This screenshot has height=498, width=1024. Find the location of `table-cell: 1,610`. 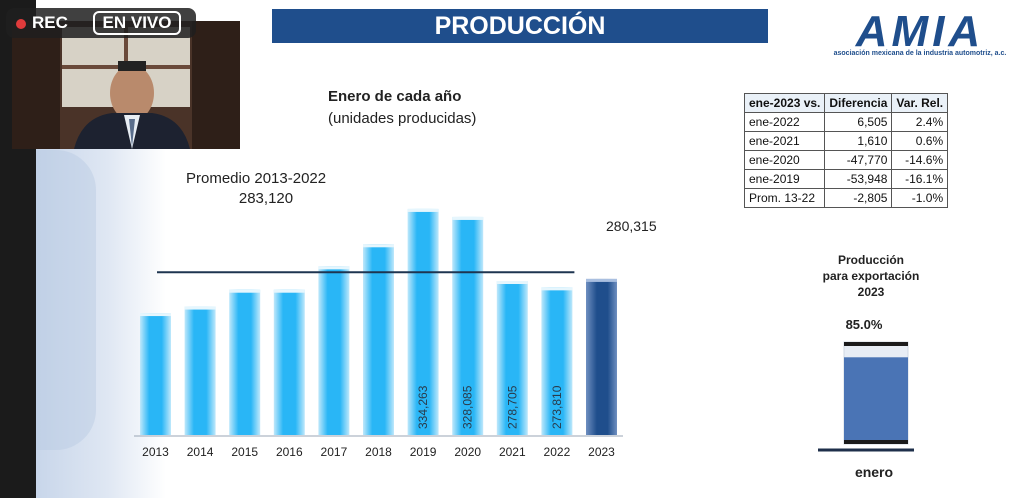

table-cell: 1,610 is located at coordinates (858, 141).